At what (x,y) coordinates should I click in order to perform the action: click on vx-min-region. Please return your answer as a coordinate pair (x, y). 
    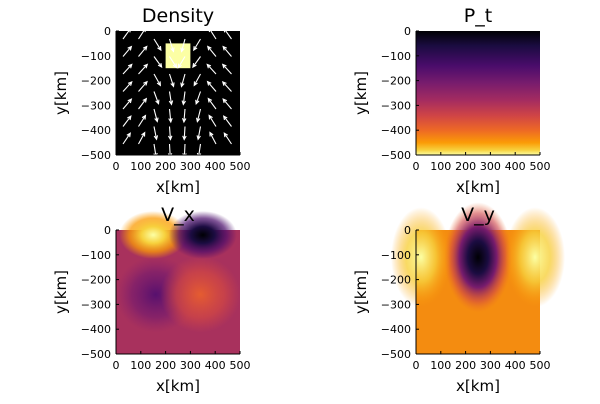
    Looking at the image, I should click on (202, 234).